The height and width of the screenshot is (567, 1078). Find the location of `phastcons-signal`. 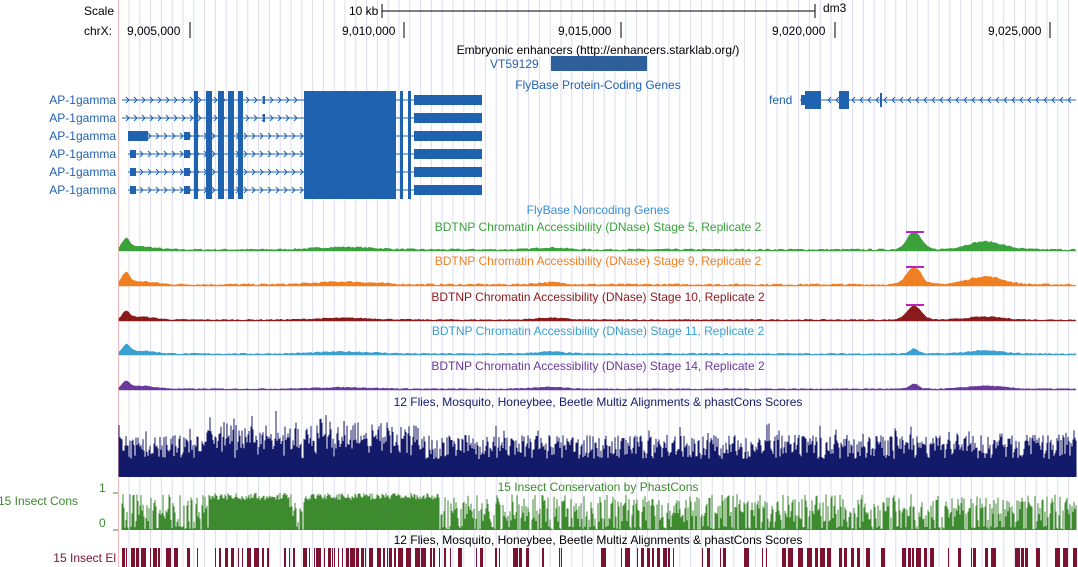

phastcons-signal is located at coordinates (595, 511).